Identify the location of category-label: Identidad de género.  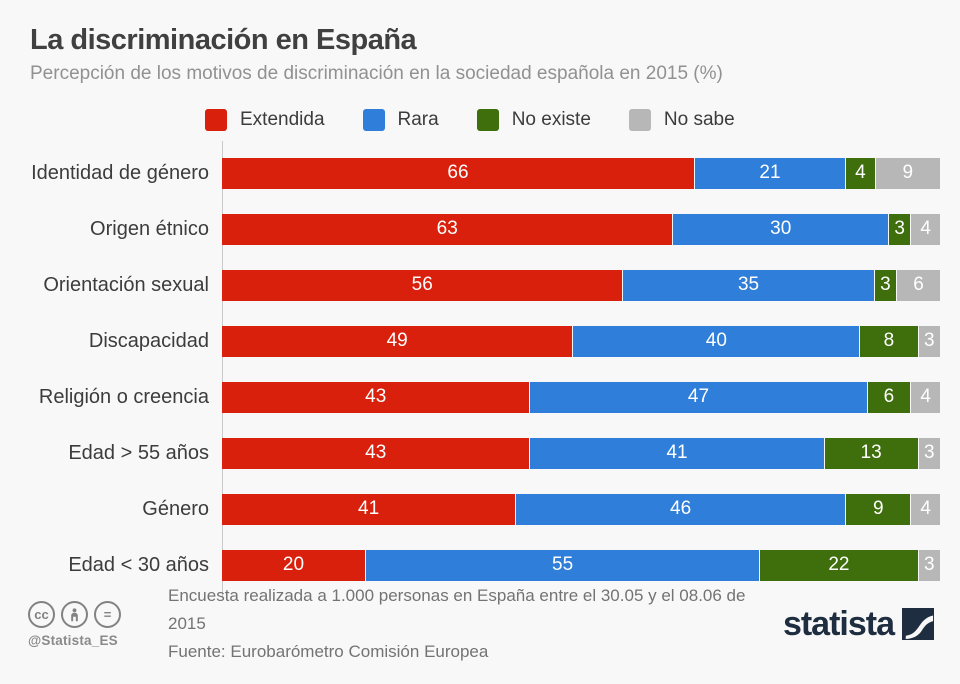
(120, 172).